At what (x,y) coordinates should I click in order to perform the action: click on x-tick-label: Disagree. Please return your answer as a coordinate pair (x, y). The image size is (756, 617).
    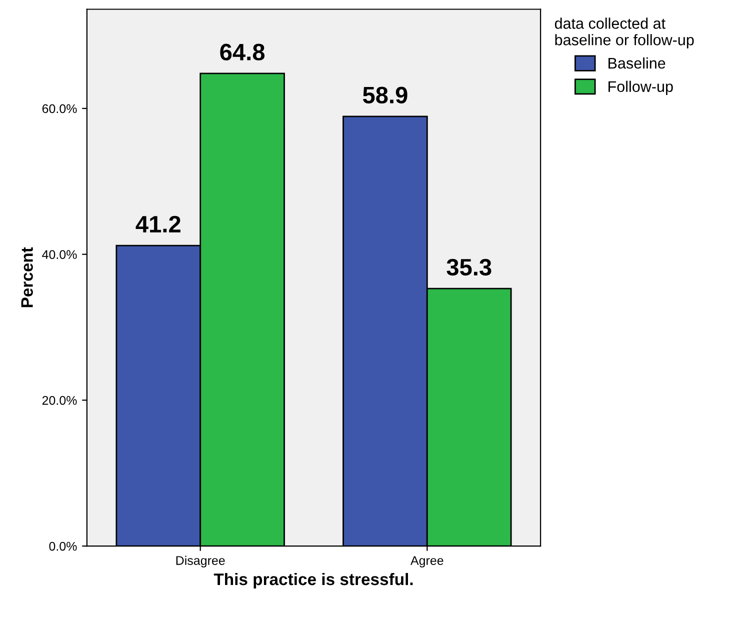
    Looking at the image, I should click on (200, 562).